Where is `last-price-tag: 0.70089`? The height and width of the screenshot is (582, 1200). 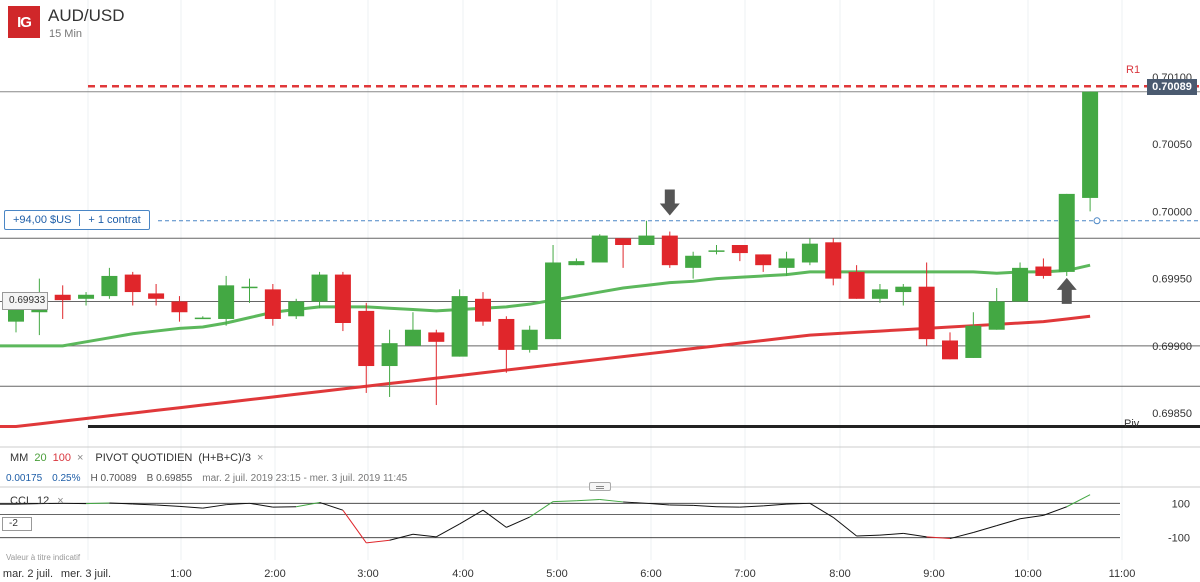 last-price-tag: 0.70089 is located at coordinates (1172, 87).